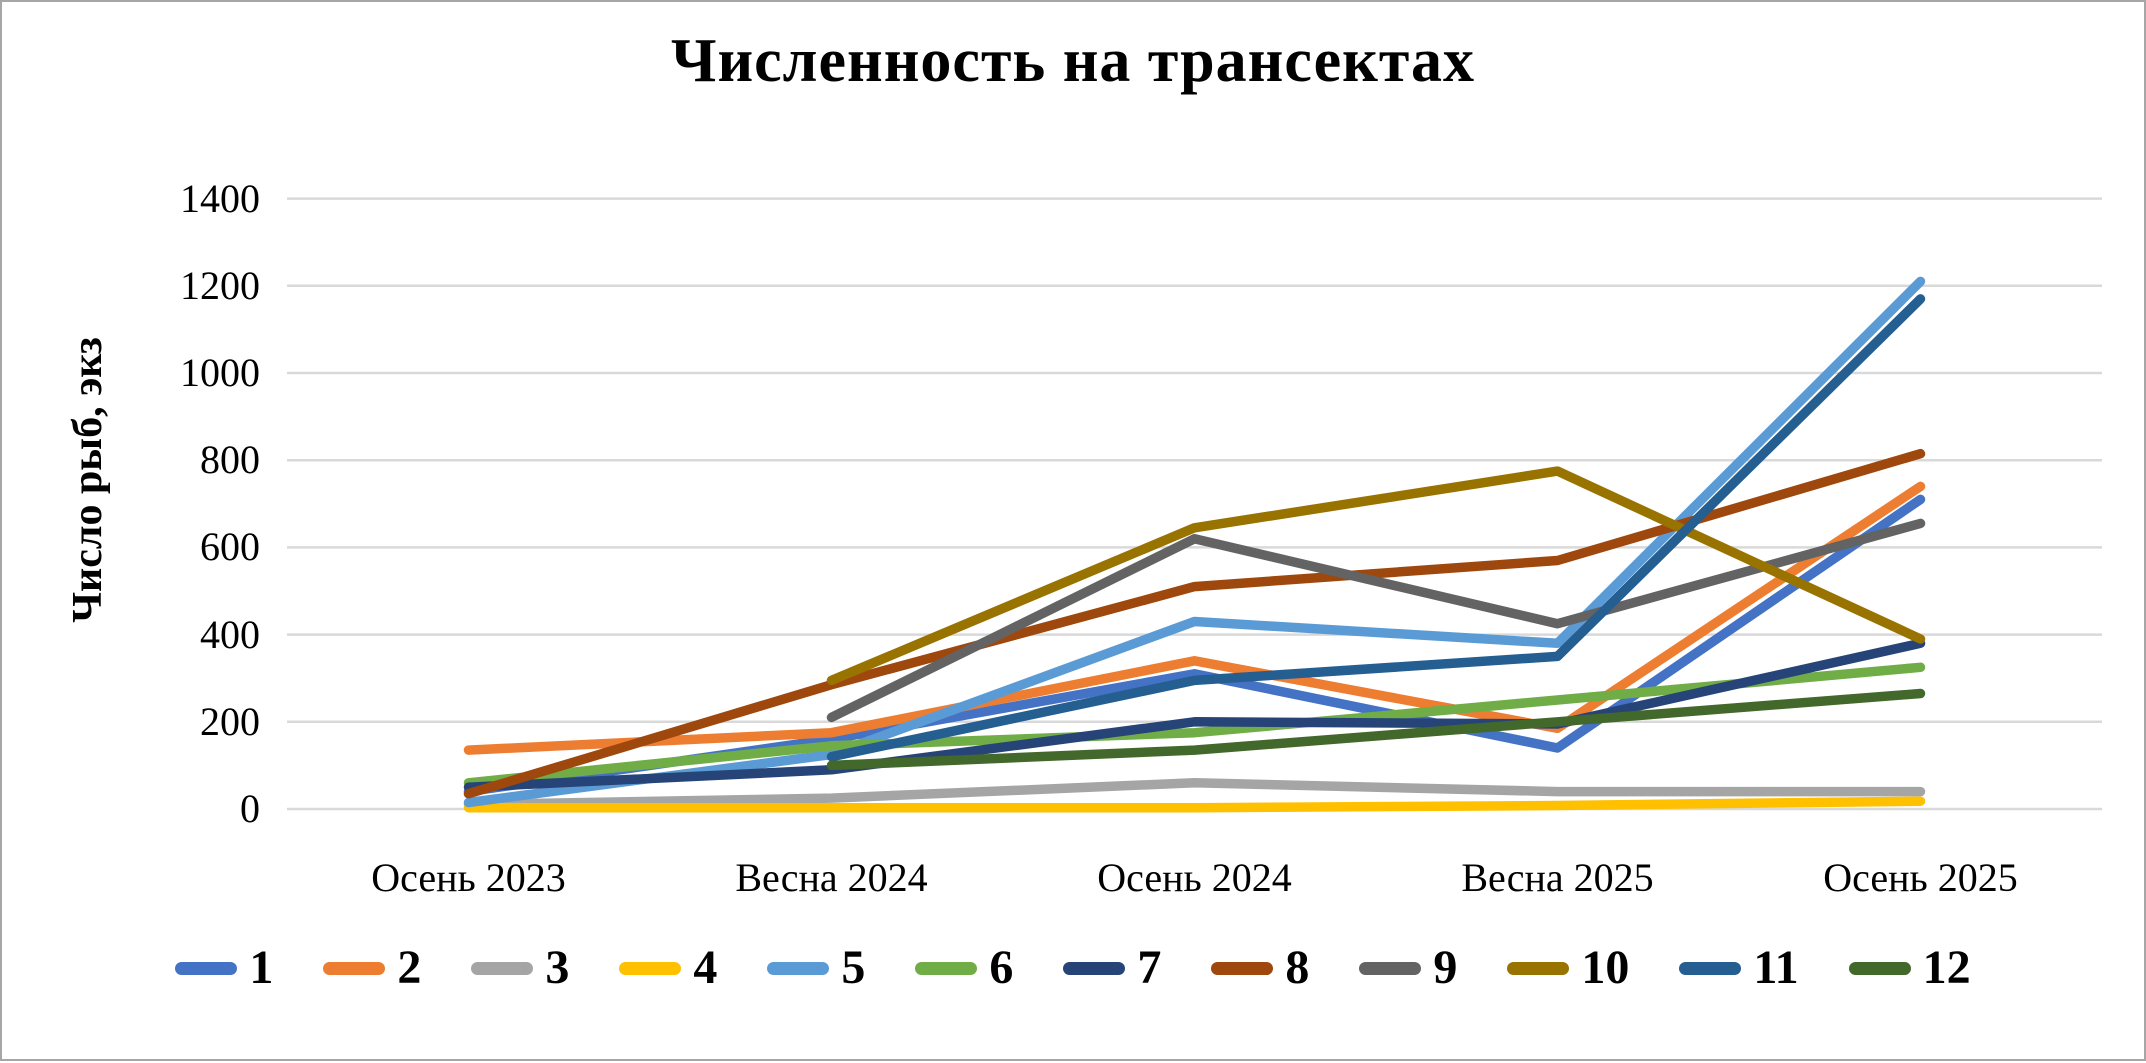  What do you see at coordinates (831, 877) in the screenshot?
I see `x-category-label: Весна 2024` at bounding box center [831, 877].